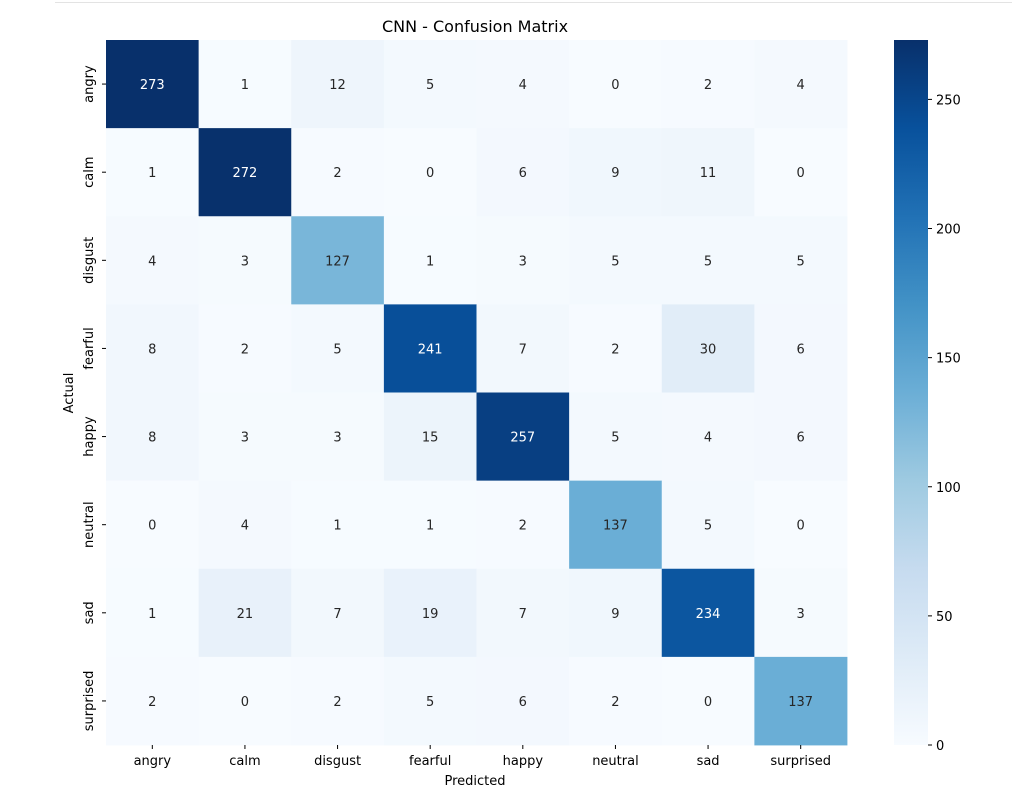 This screenshot has height=799, width=1012. What do you see at coordinates (533, 1) in the screenshot?
I see `window-top-edge` at bounding box center [533, 1].